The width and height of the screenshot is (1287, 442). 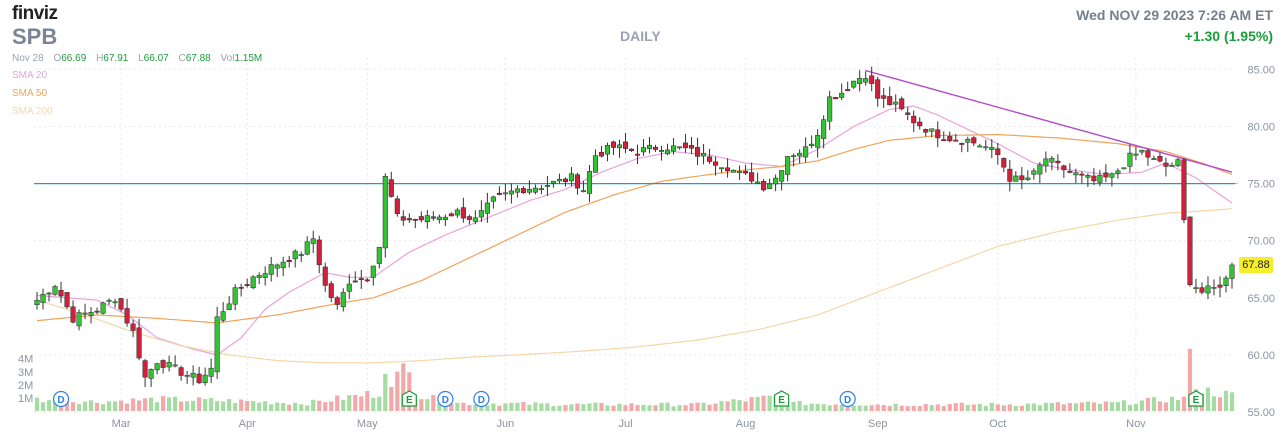 What do you see at coordinates (32, 111) in the screenshot?
I see `legend-sma200: SMA 200` at bounding box center [32, 111].